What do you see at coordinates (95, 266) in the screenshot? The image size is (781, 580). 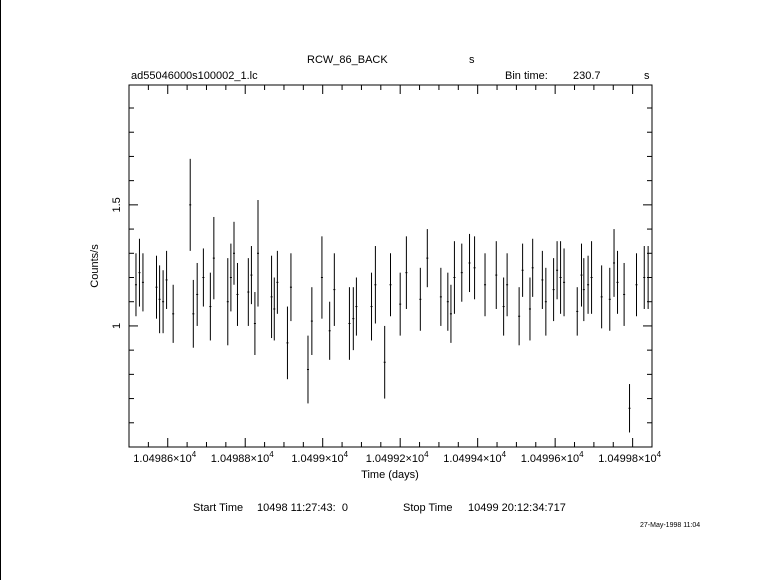 I see `y-axis-label: Counts/s` at bounding box center [95, 266].